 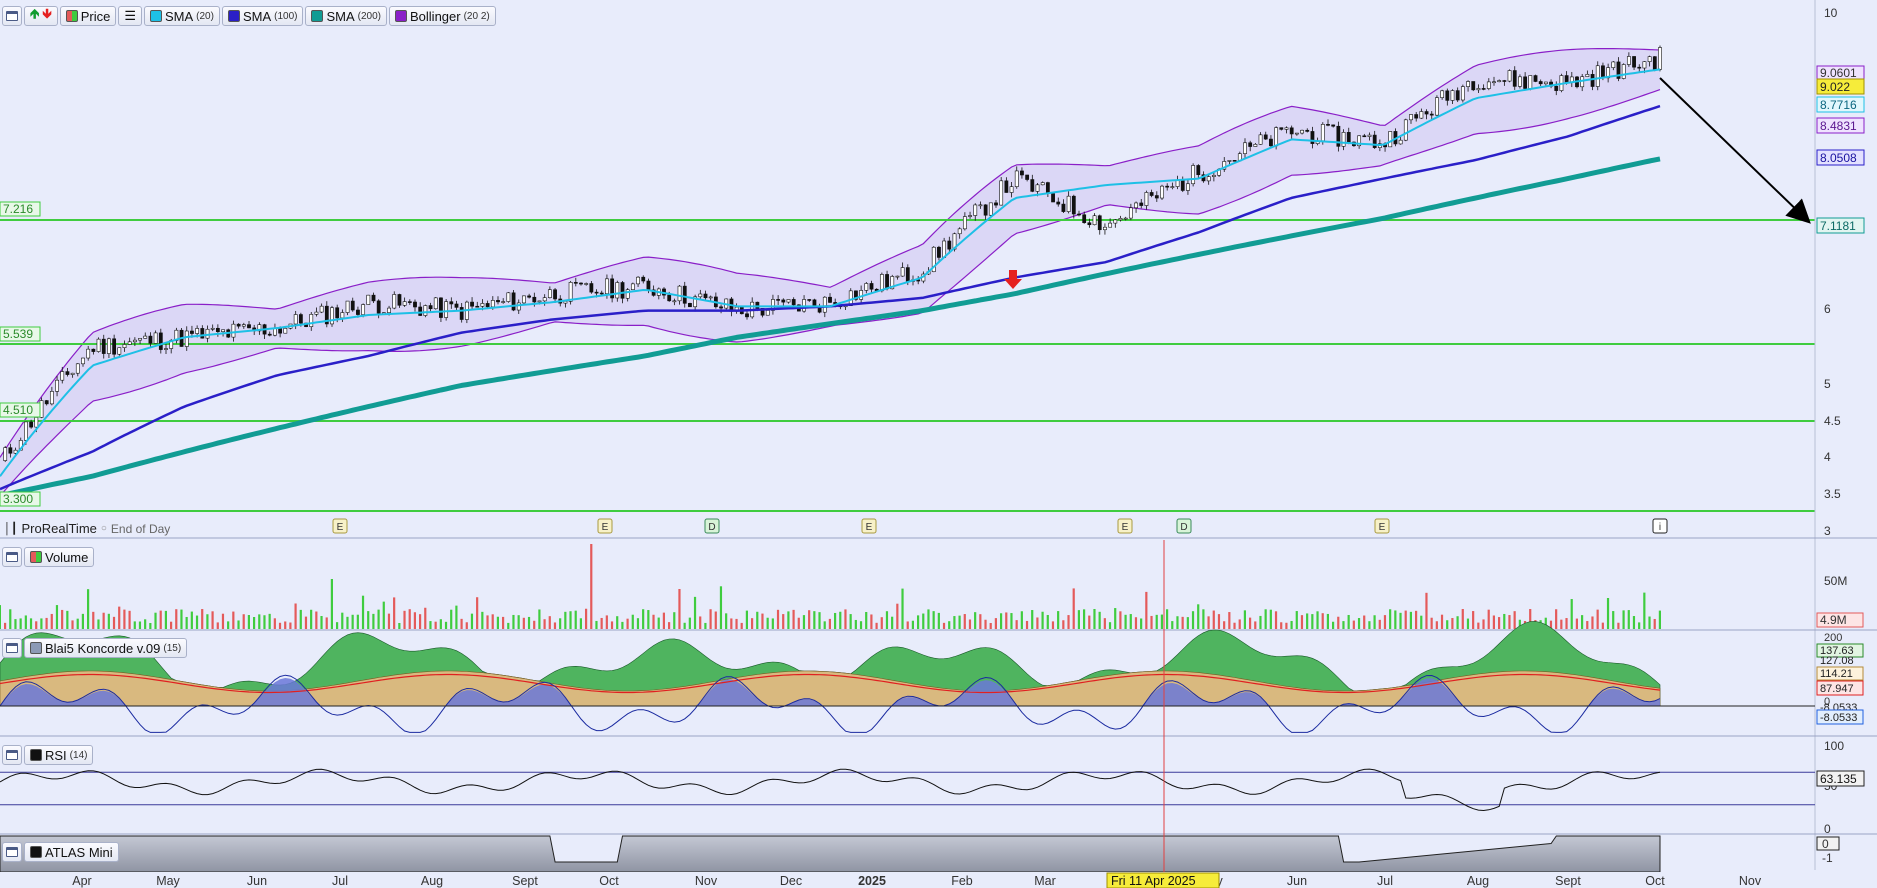 What do you see at coordinates (106, 648) in the screenshot?
I see `koncorde-legend-button: Blai5 Koncorde v.09 (15)` at bounding box center [106, 648].